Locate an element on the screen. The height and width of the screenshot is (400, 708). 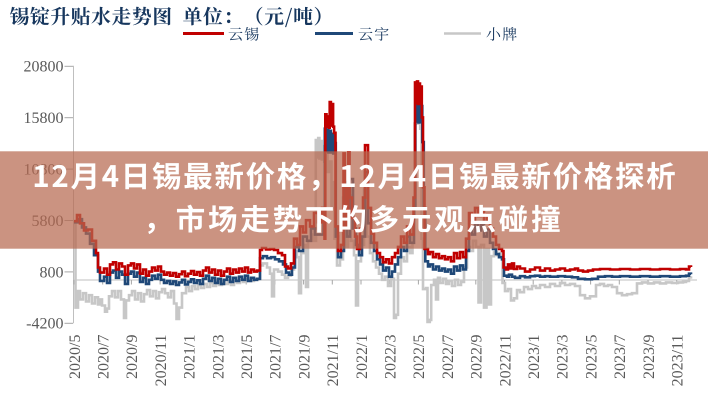
svg-text: 2021/3 is located at coordinates (218, 357).